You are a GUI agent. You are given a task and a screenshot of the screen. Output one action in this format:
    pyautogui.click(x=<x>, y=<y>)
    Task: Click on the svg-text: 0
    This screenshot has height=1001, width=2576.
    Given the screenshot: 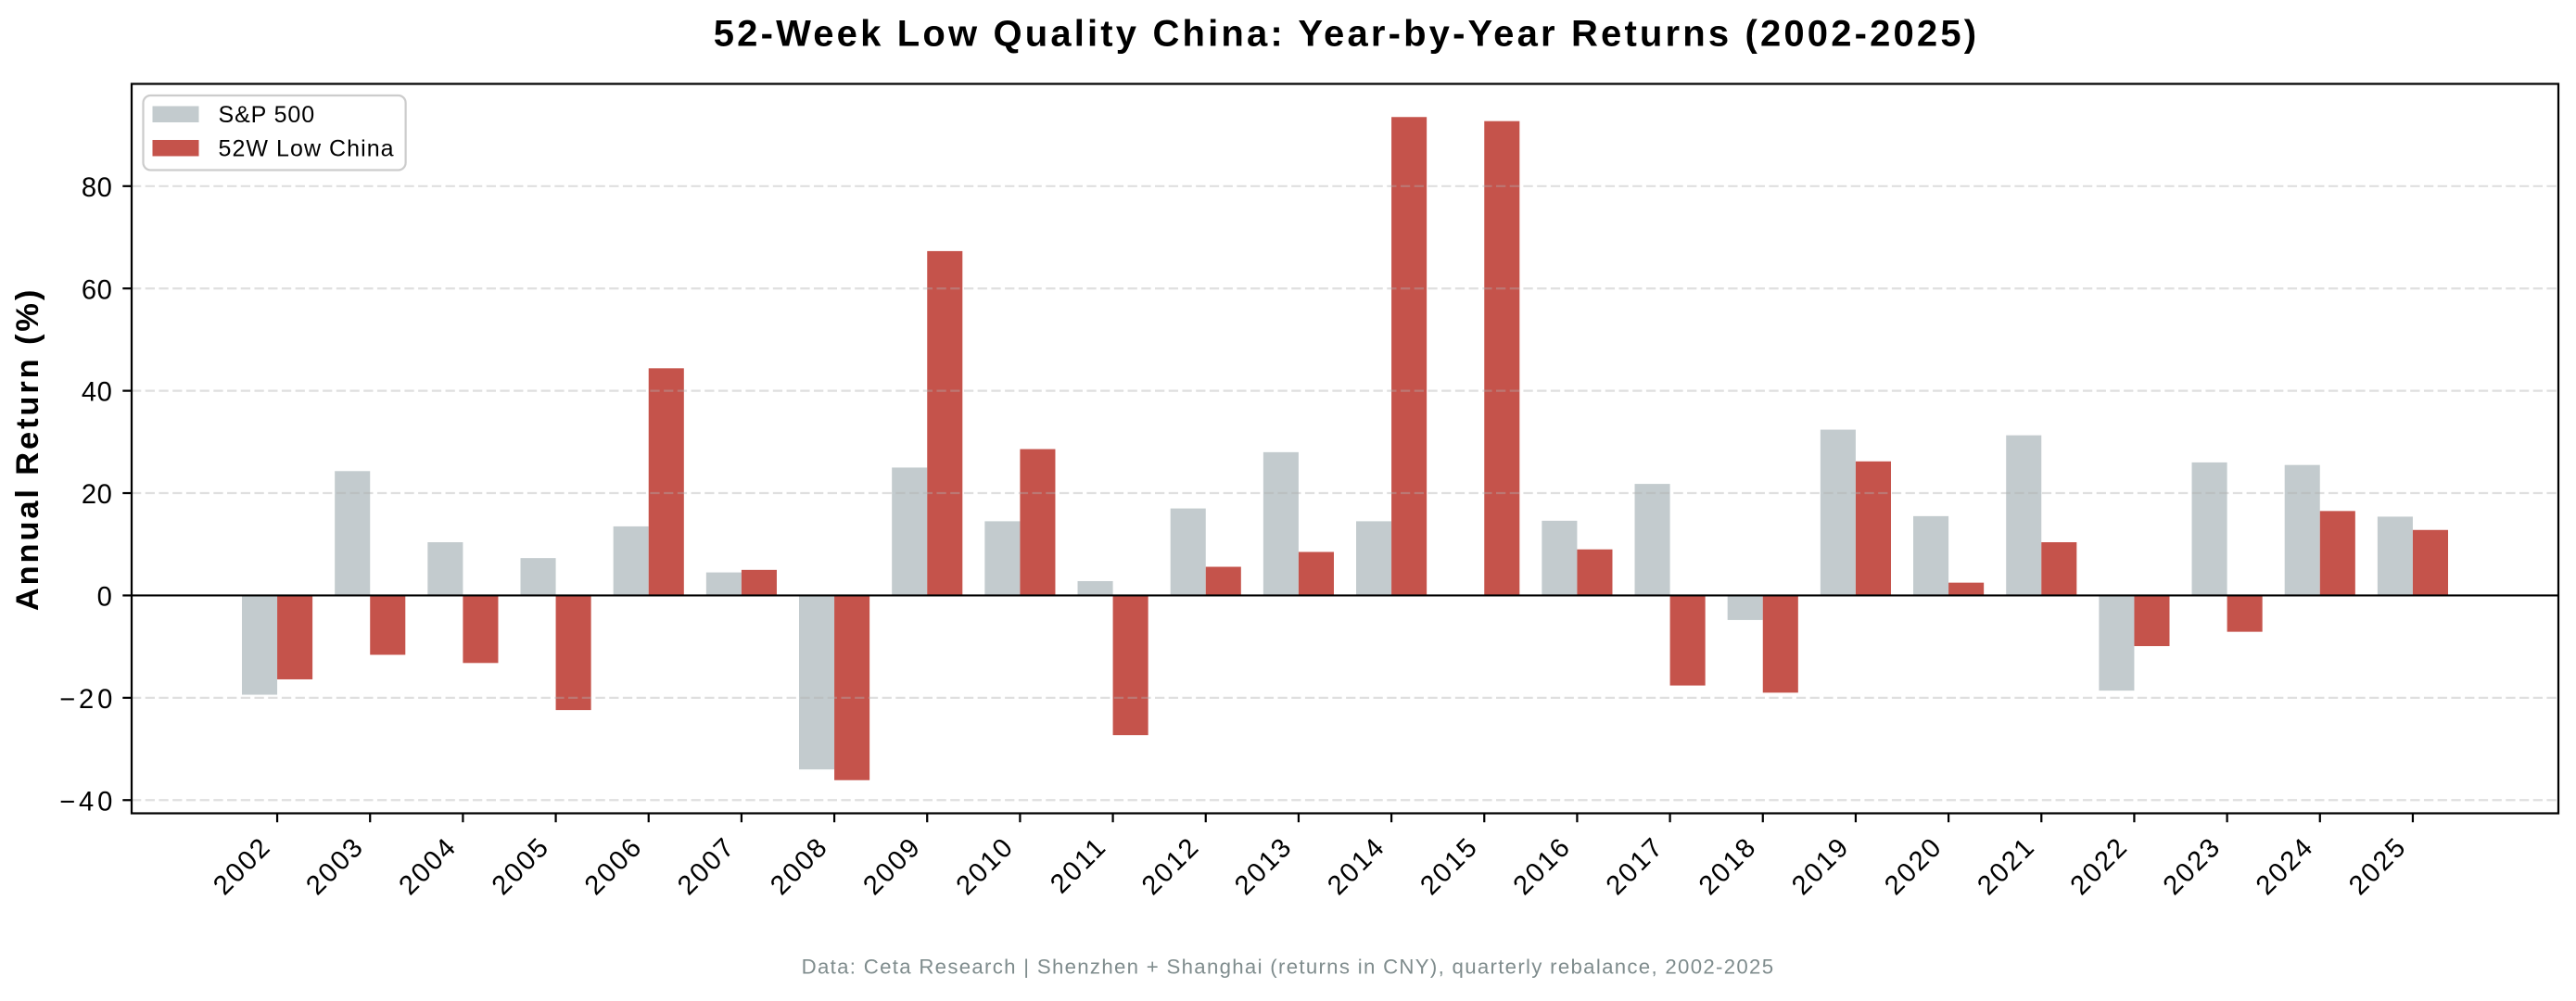 What is the action you would take?
    pyautogui.click(x=105, y=598)
    